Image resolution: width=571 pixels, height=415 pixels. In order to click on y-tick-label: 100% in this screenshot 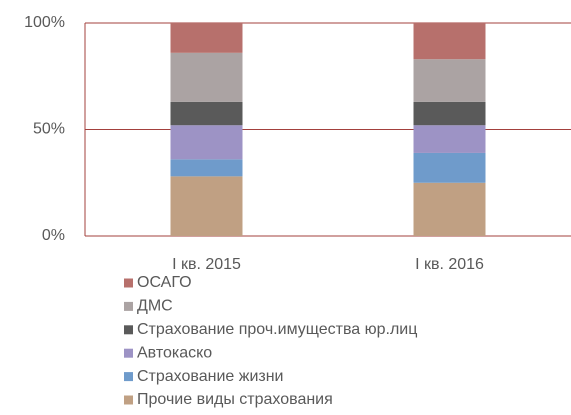, I will do `click(44, 22)`.